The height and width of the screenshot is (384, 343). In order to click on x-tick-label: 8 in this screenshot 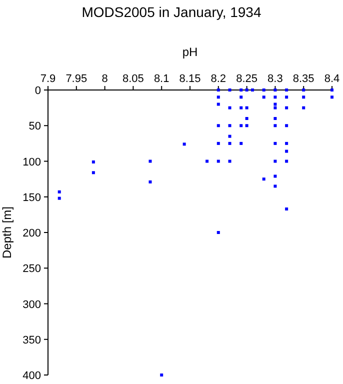, I will do `click(105, 79)`.